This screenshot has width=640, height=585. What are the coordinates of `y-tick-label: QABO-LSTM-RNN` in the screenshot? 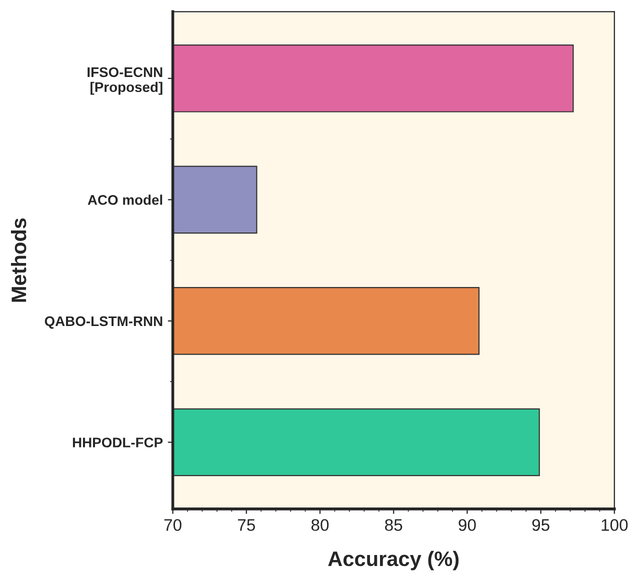 It's located at (103, 322).